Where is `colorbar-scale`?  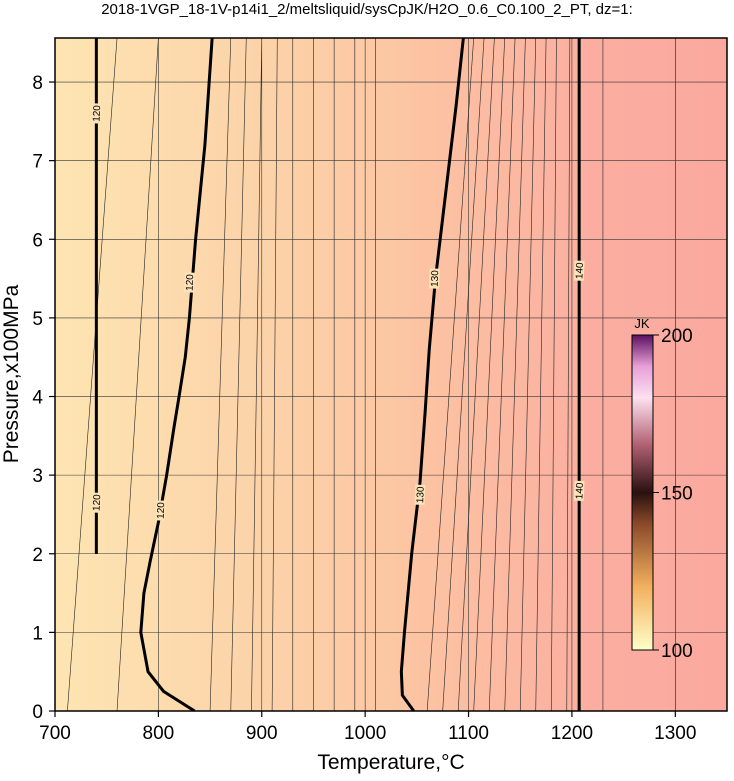
colorbar-scale is located at coordinates (642, 492).